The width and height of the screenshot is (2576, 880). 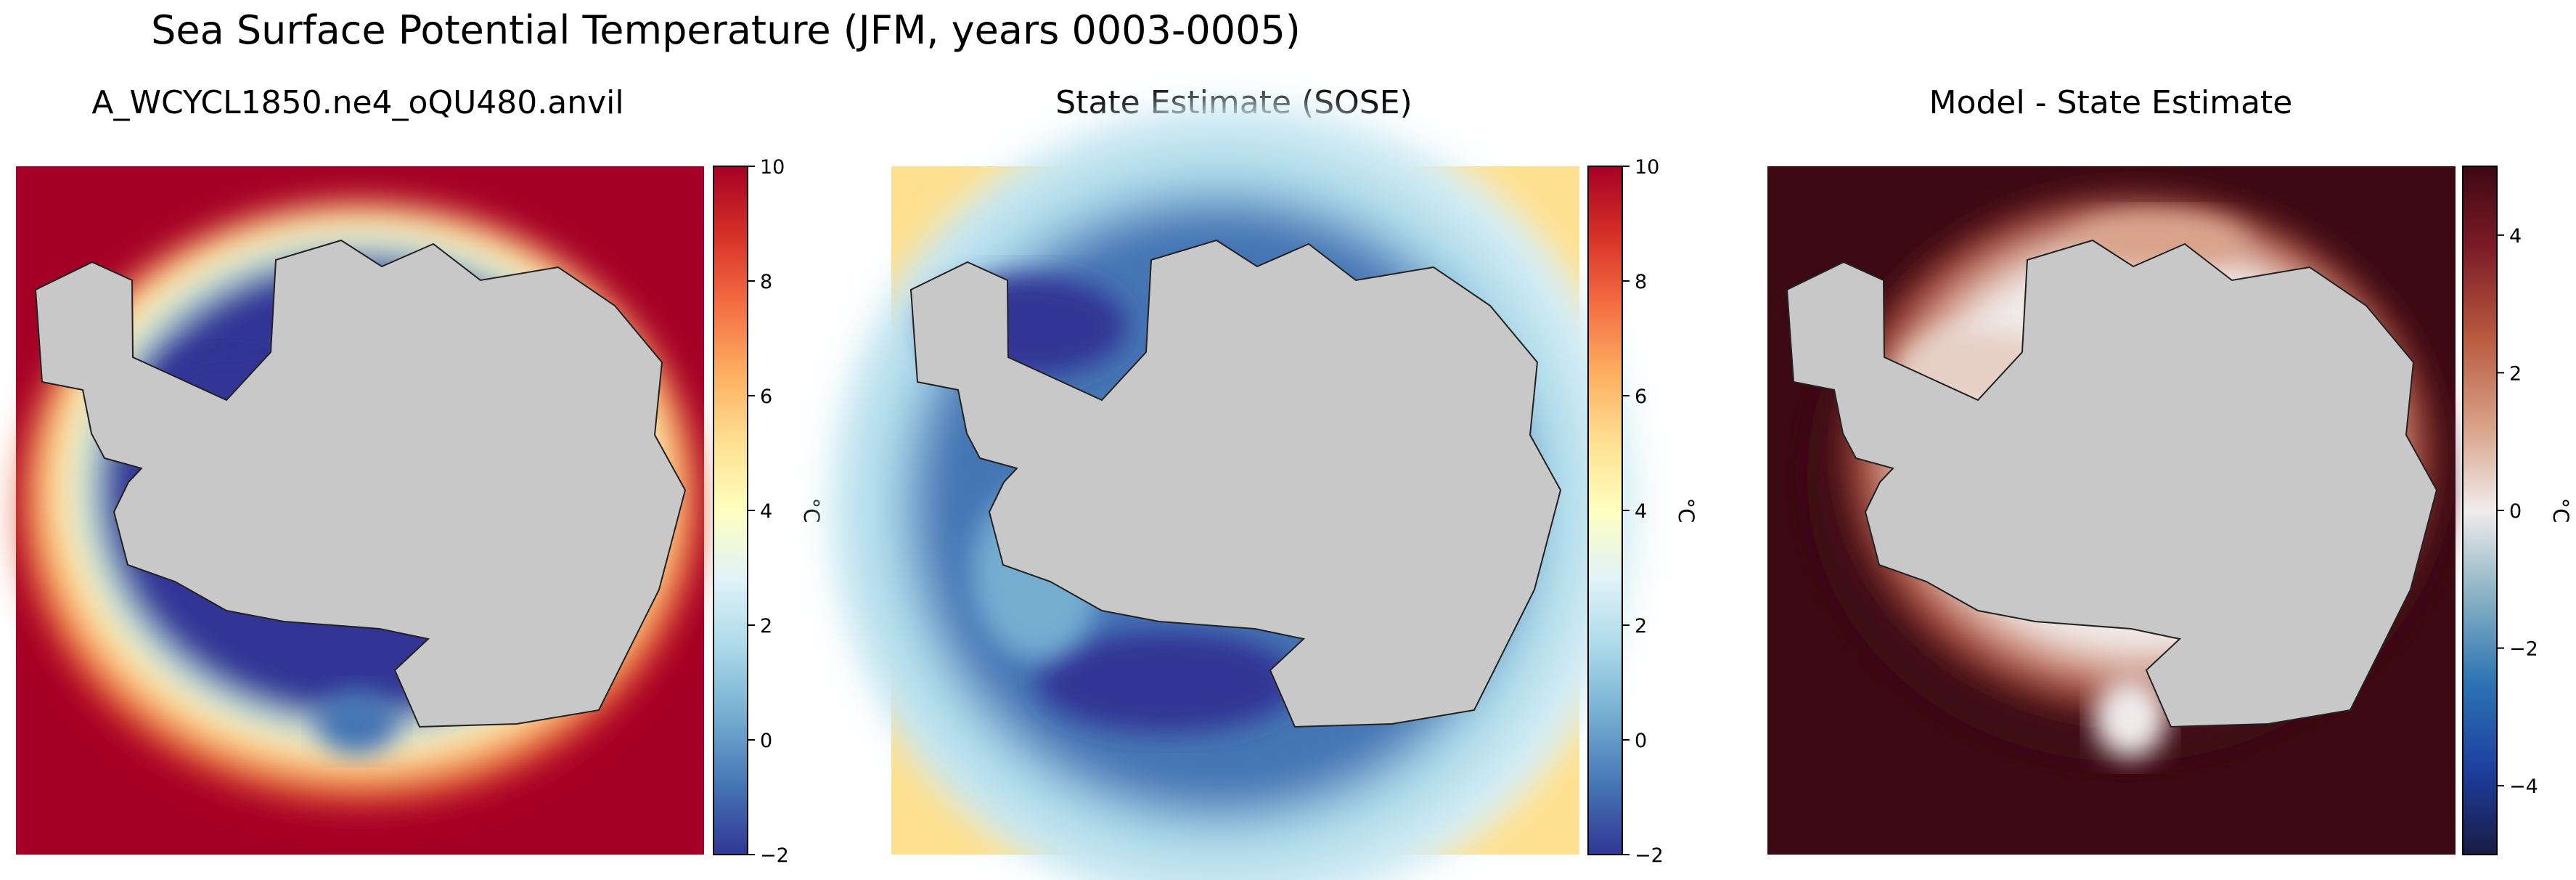 I want to click on colorbar-tick-label: −4, so click(x=2524, y=786).